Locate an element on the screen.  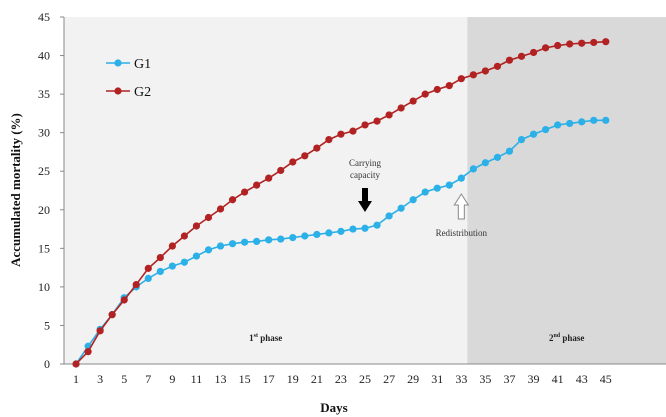
phase-label-1: 1st phase is located at coordinates (265, 338).